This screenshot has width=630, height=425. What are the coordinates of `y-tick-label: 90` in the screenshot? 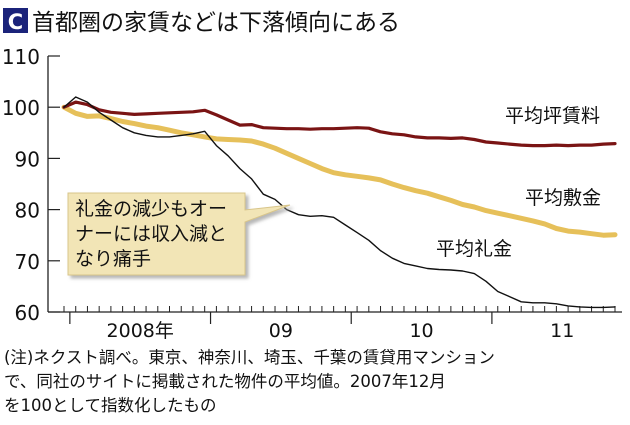 It's located at (27, 159).